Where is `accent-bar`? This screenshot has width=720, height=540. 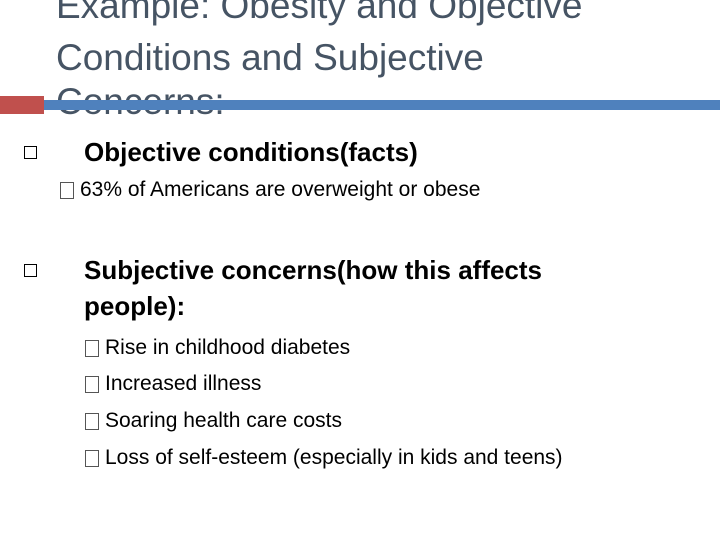 accent-bar is located at coordinates (22, 105).